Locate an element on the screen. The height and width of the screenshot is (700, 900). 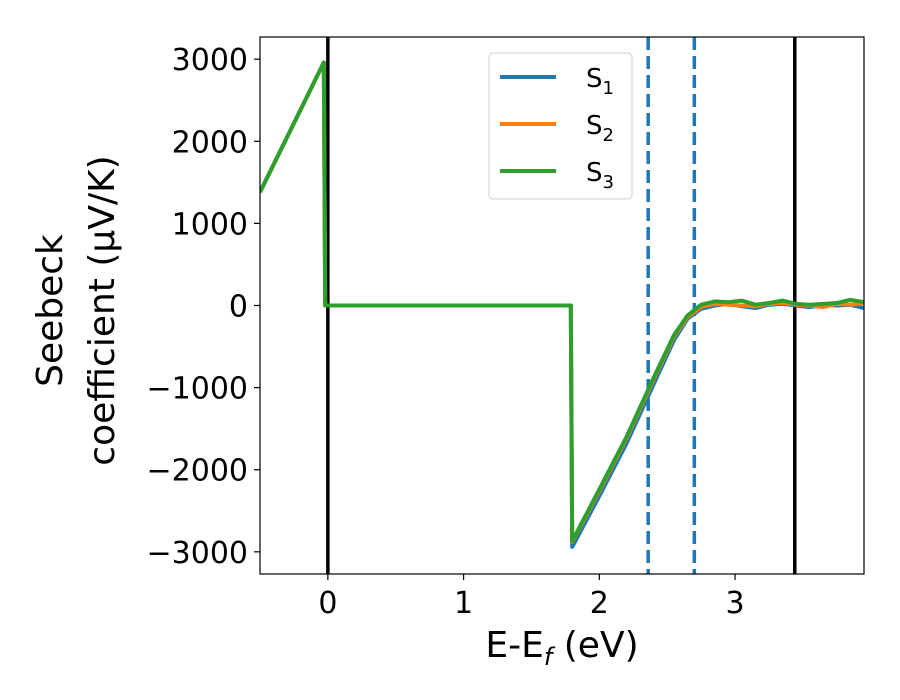
y-tick-label: 0 is located at coordinates (238, 307).